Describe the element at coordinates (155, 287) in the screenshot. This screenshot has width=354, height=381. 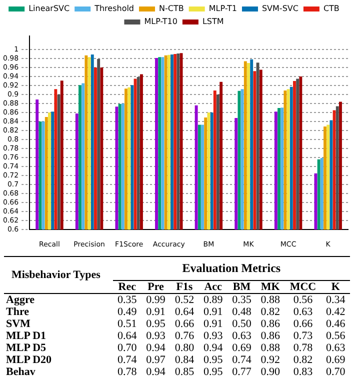
I see `category-label: Pre` at that location.